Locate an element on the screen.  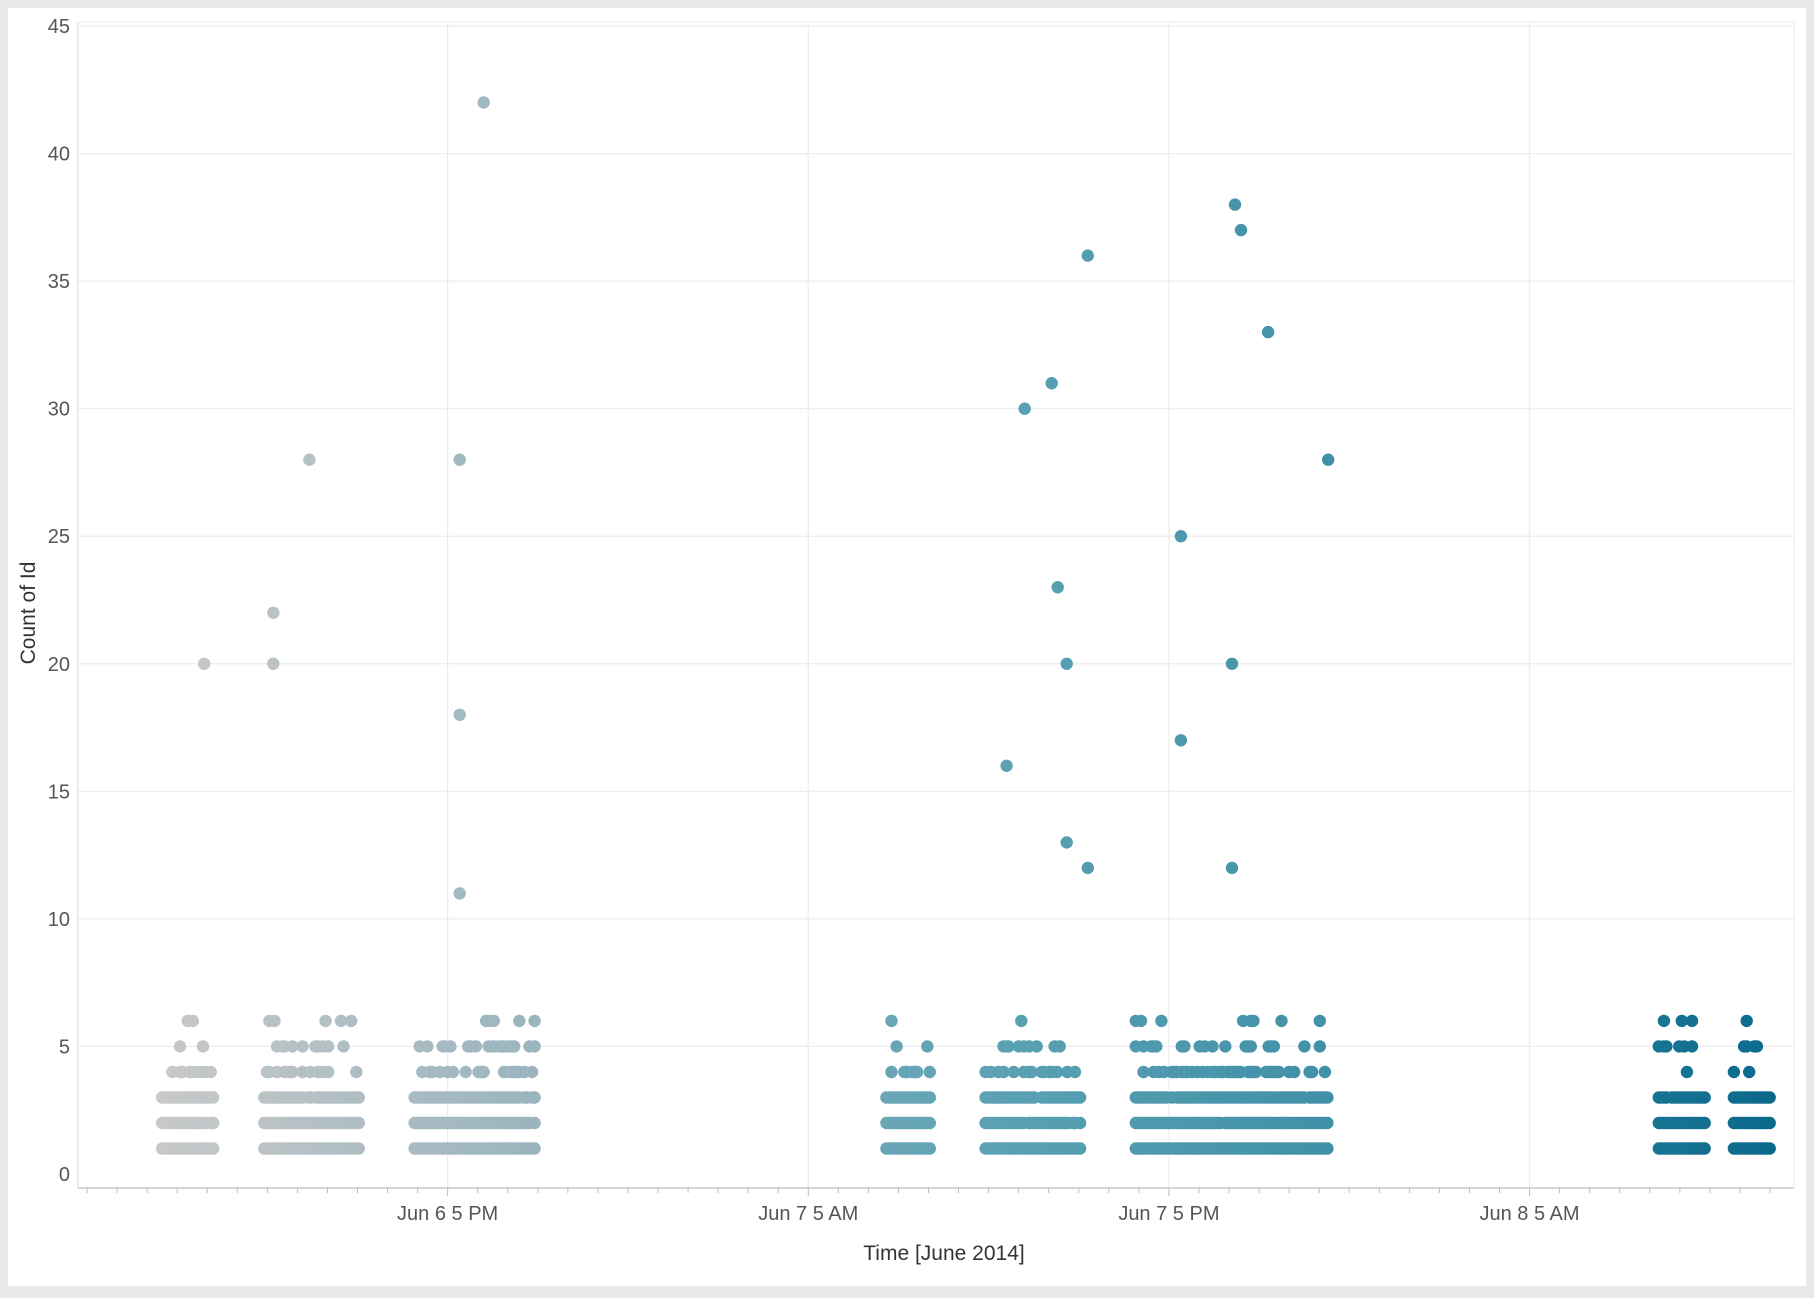
y-tick-label: 5 is located at coordinates (64, 1047).